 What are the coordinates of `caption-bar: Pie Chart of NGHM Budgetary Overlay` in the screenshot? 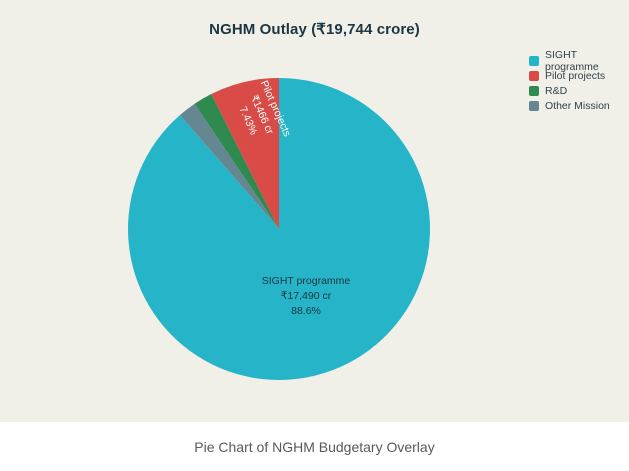 It's located at (314, 446).